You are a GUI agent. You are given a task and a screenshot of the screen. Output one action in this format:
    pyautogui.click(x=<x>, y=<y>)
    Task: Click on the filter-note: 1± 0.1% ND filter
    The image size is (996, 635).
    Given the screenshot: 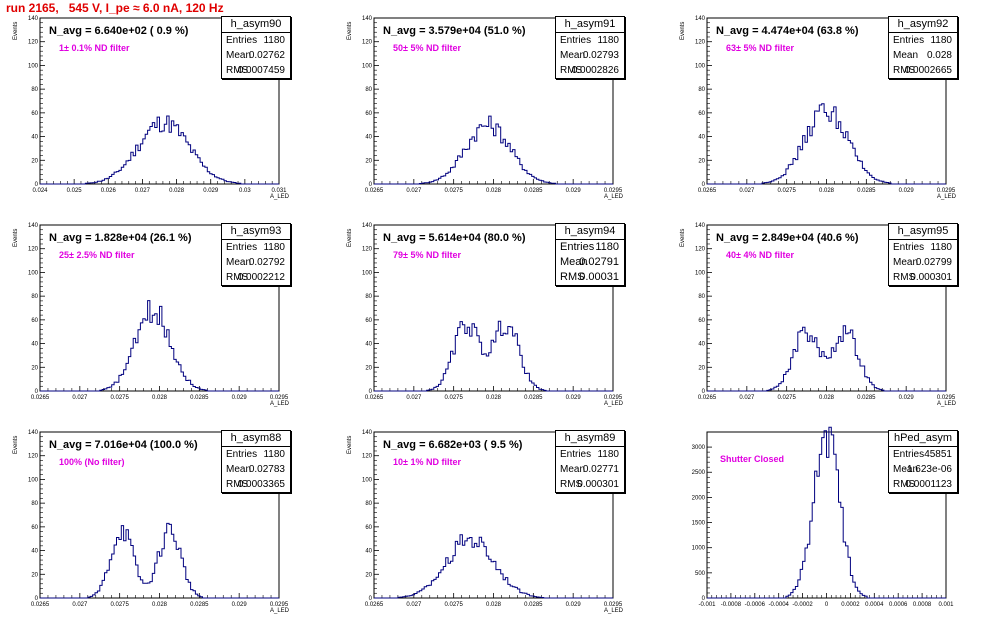 What is the action you would take?
    pyautogui.click(x=94, y=48)
    